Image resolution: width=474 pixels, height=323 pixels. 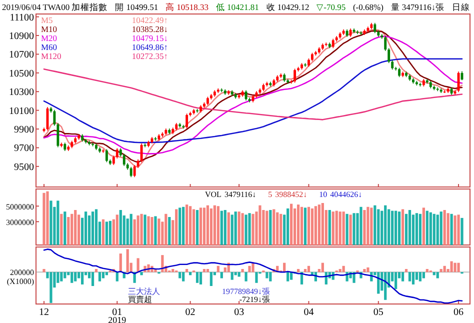 What do you see at coordinates (150, 56) in the screenshot?
I see `annotation: 10272.35↑` at bounding box center [150, 56].